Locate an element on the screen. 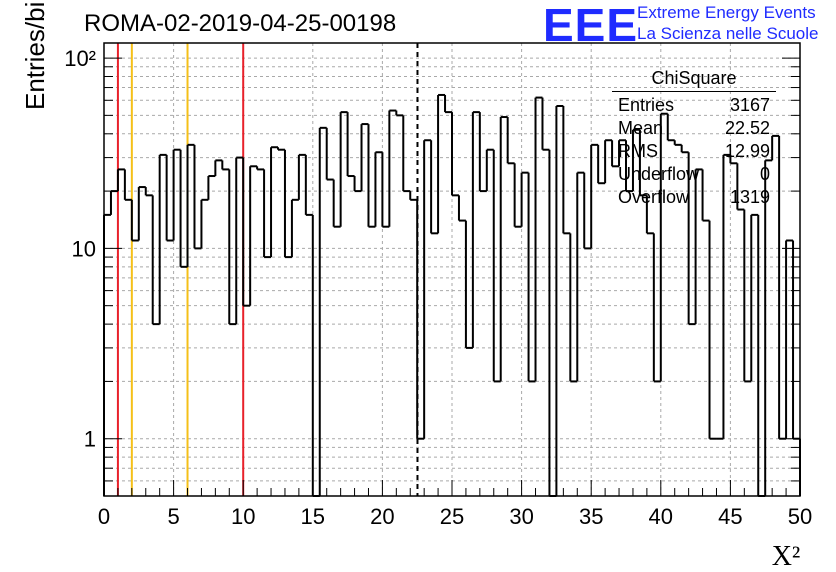 This screenshot has height=572, width=836. stats-value: 3167 is located at coordinates (749, 105).